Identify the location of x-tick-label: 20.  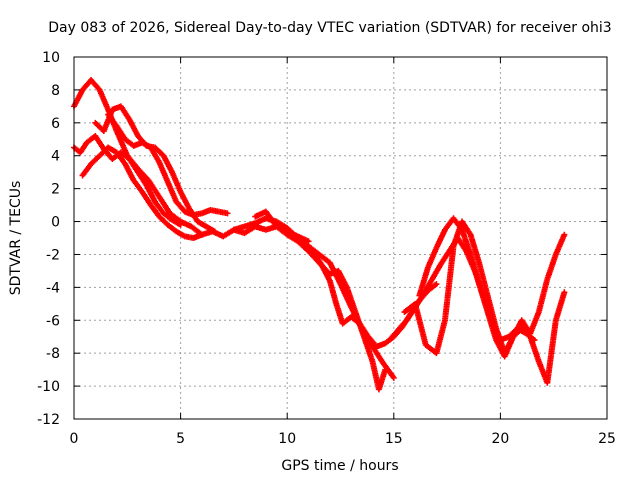
(500, 439).